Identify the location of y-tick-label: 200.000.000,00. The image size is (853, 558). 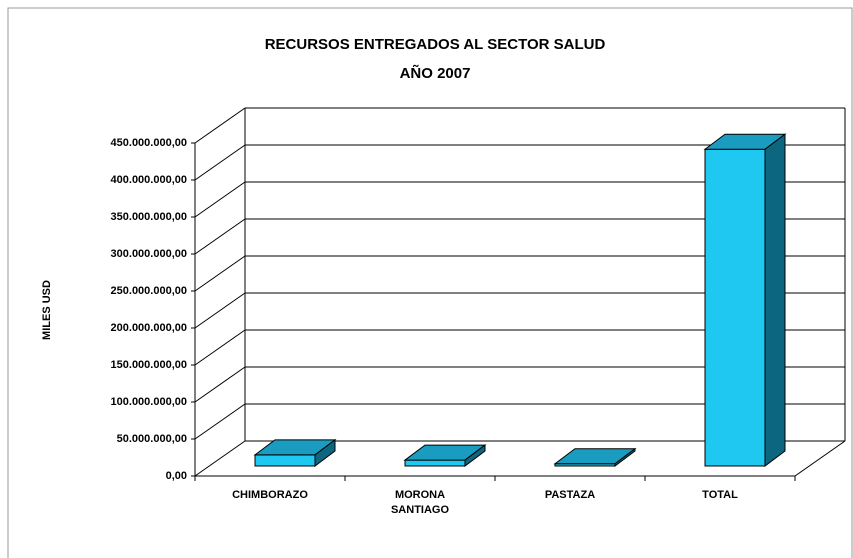
(149, 328).